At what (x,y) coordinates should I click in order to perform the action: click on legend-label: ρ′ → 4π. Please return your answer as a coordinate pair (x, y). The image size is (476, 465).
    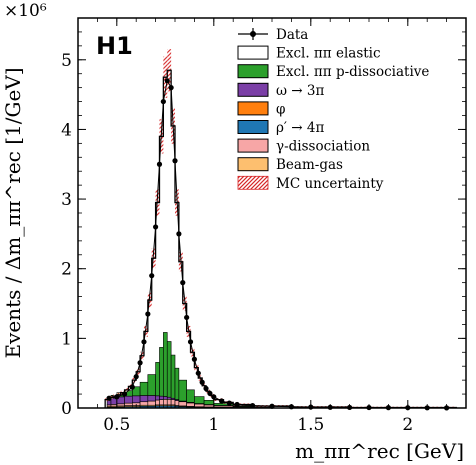
    Looking at the image, I should click on (300, 128).